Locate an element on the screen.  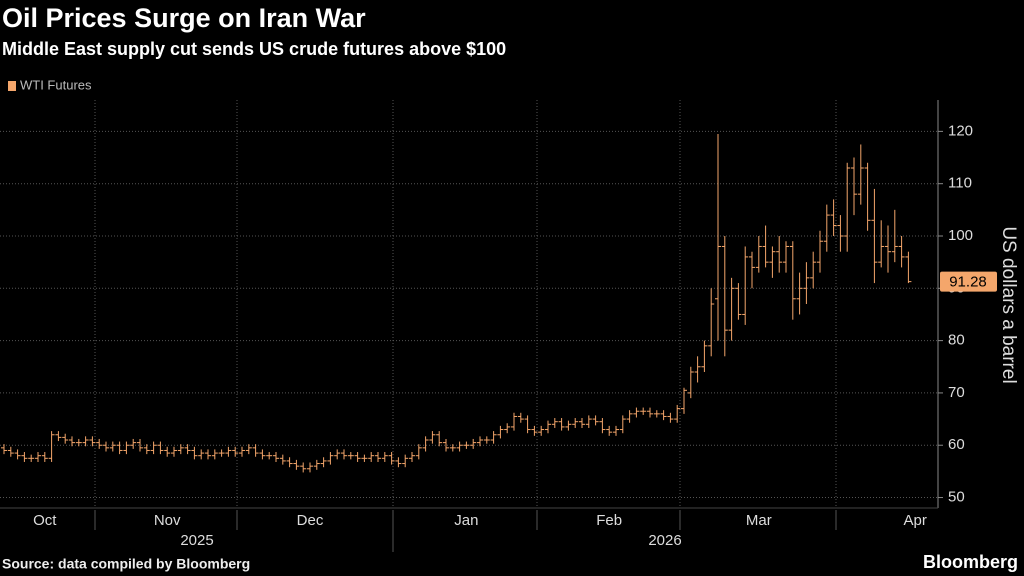
last-value-box is located at coordinates (968, 281).